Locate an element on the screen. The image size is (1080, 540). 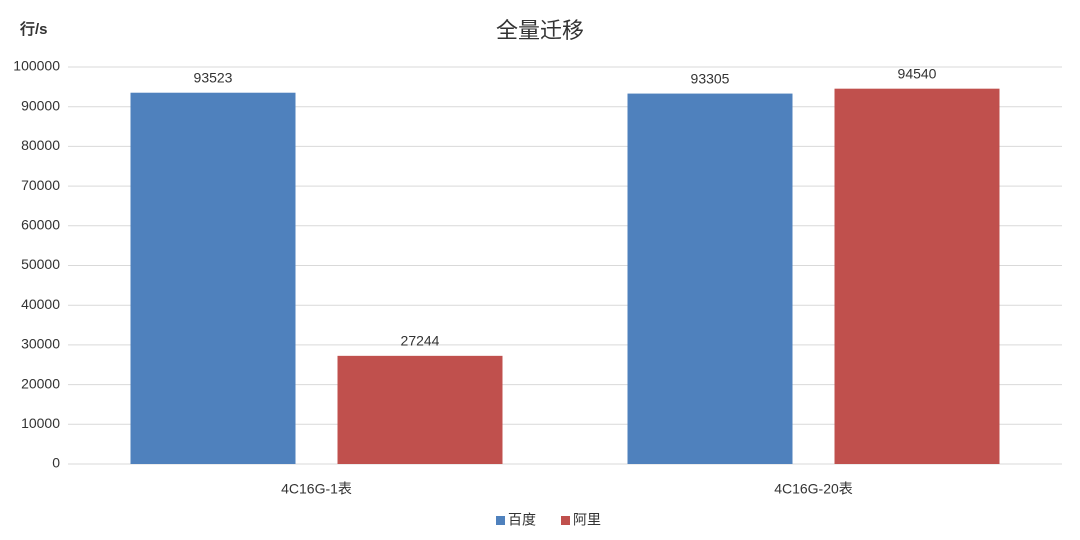
y-tick-label: 10000 is located at coordinates (40, 423).